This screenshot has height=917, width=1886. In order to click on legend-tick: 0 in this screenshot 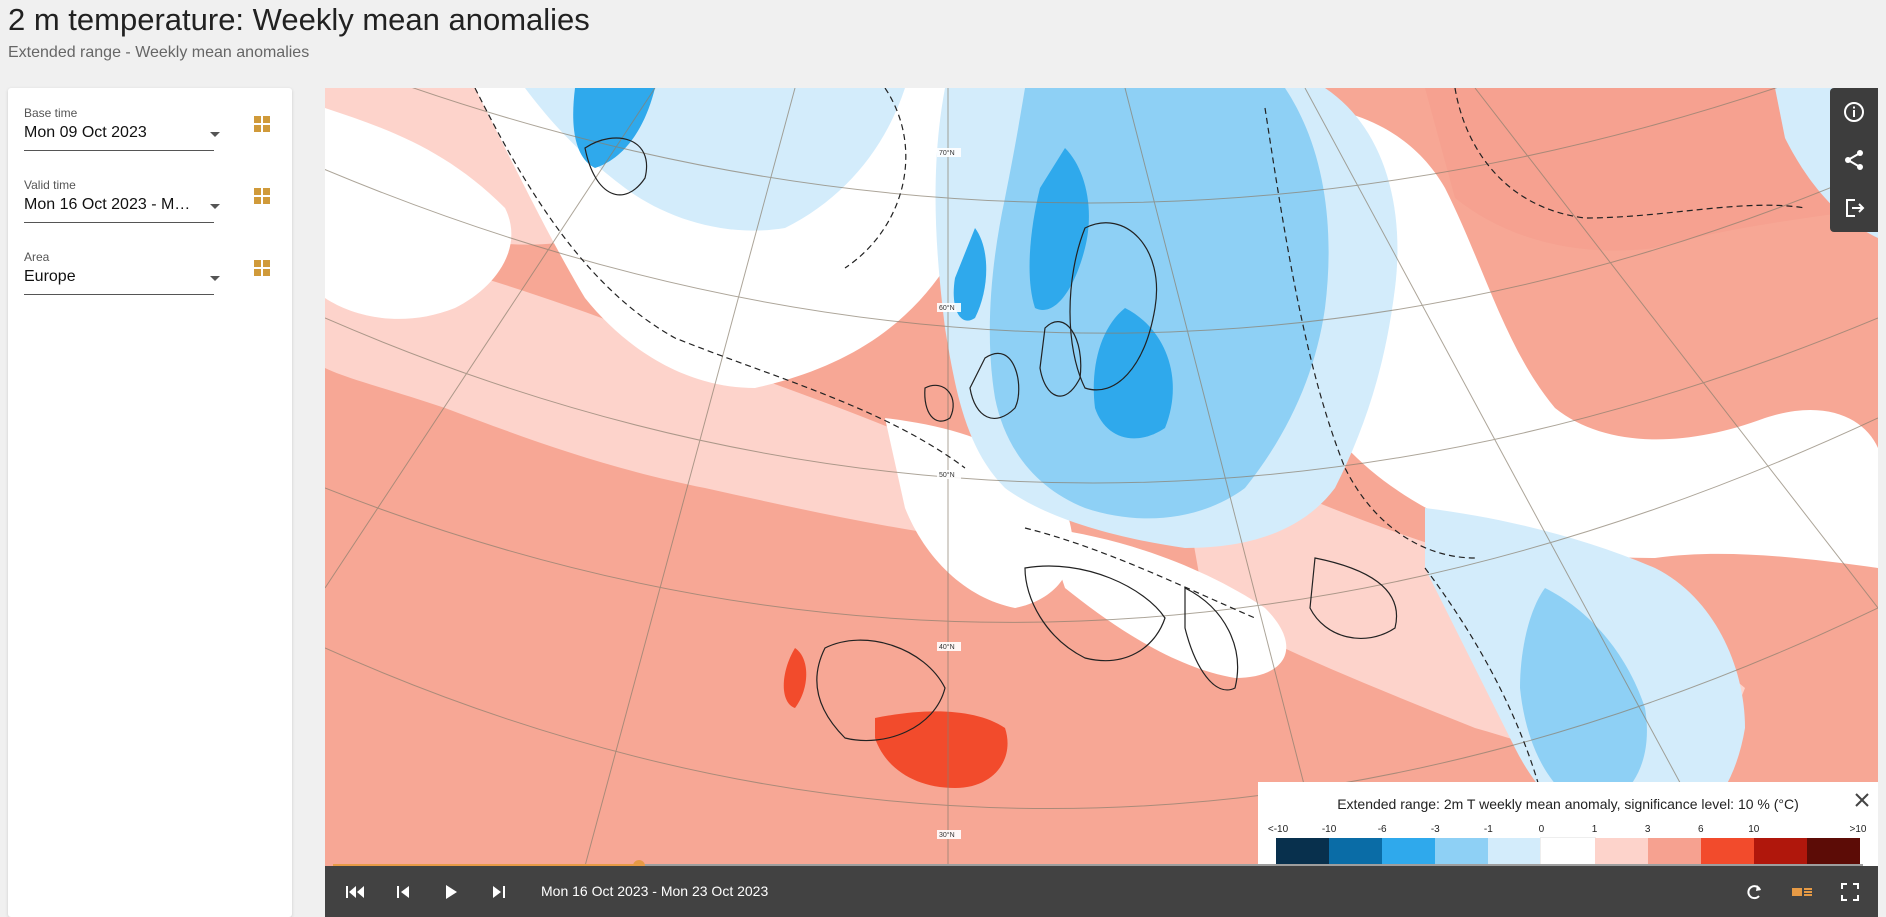, I will do `click(1541, 829)`.